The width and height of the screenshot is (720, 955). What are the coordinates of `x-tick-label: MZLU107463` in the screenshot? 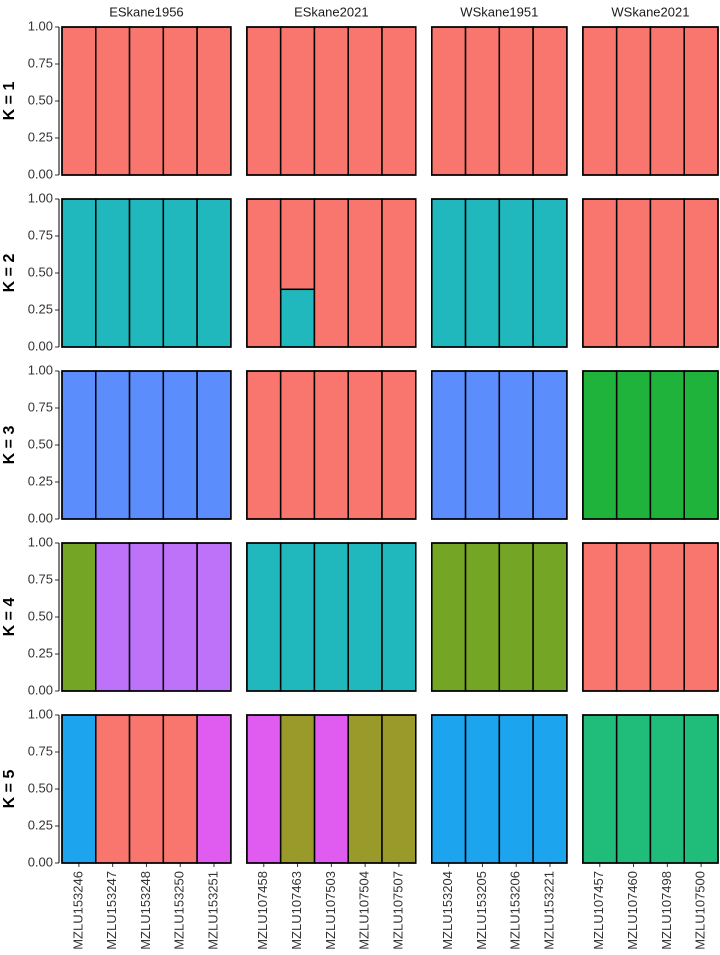 It's located at (296, 910).